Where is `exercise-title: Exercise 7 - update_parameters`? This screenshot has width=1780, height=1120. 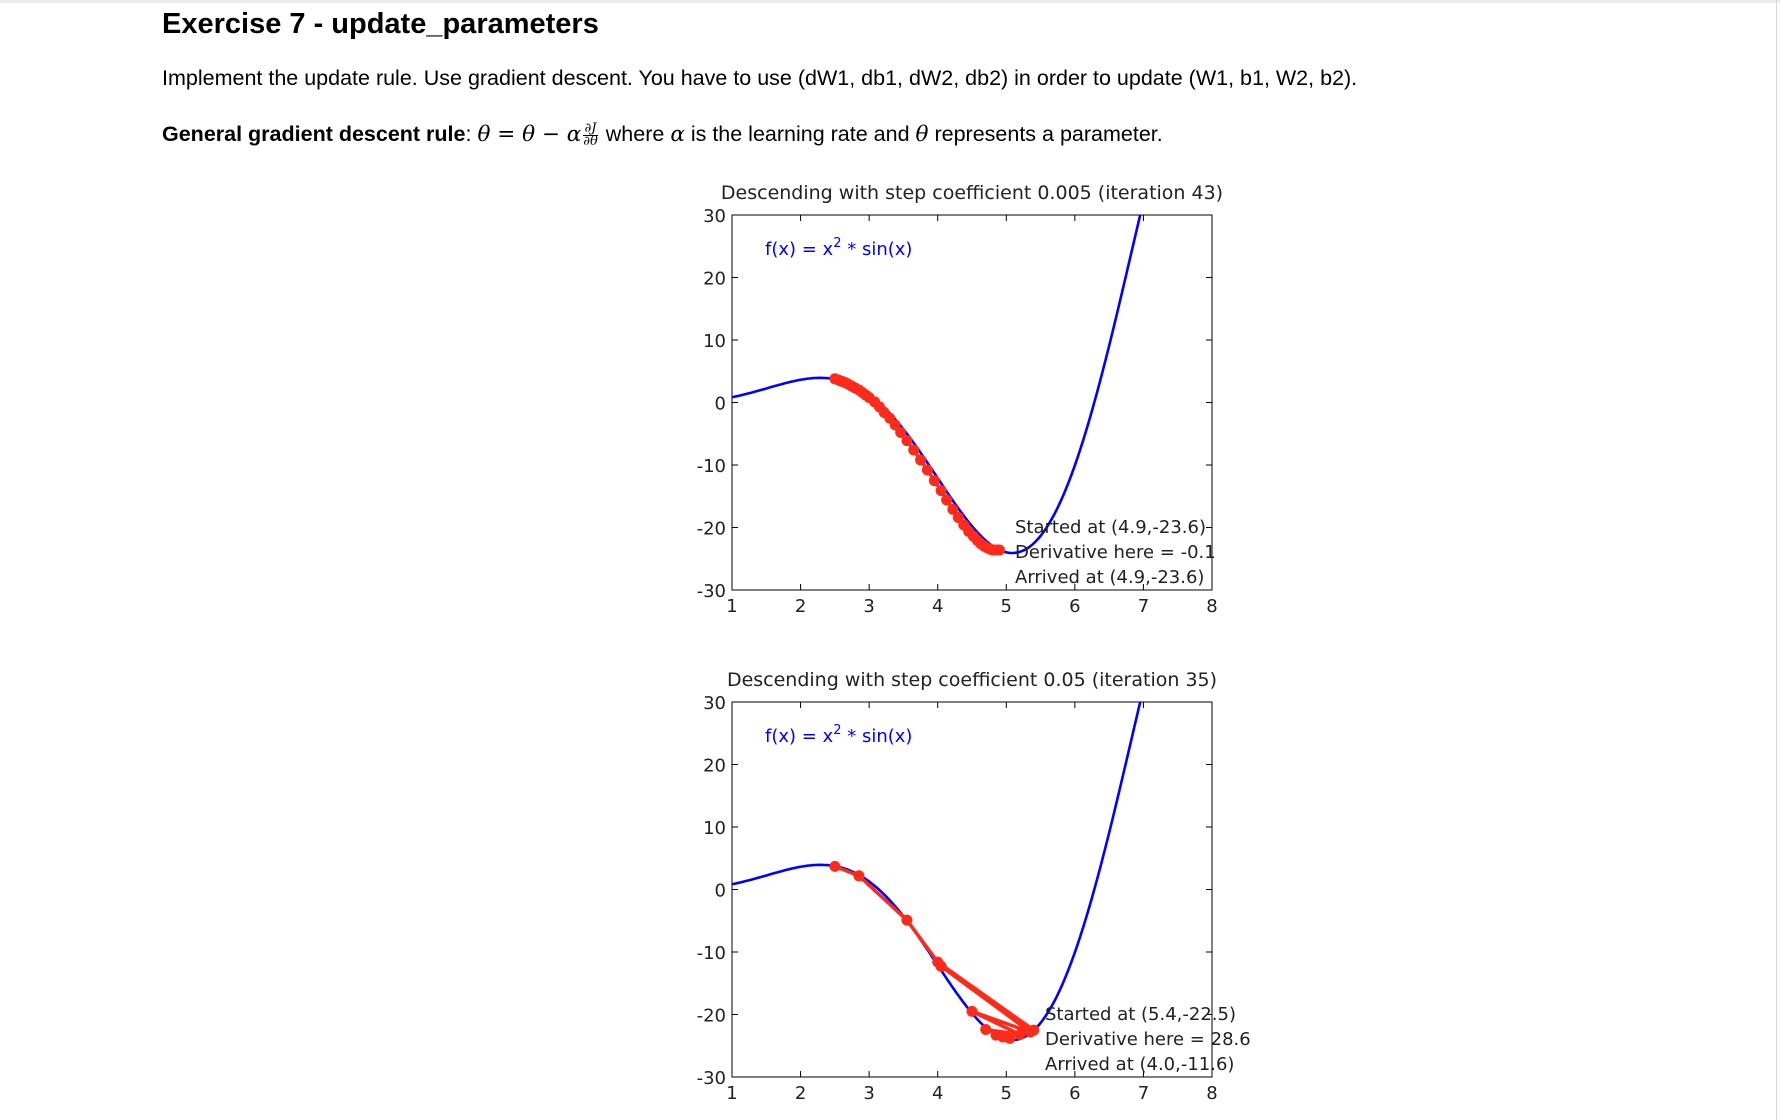
exercise-title: Exercise 7 - update_parameters is located at coordinates (380, 24).